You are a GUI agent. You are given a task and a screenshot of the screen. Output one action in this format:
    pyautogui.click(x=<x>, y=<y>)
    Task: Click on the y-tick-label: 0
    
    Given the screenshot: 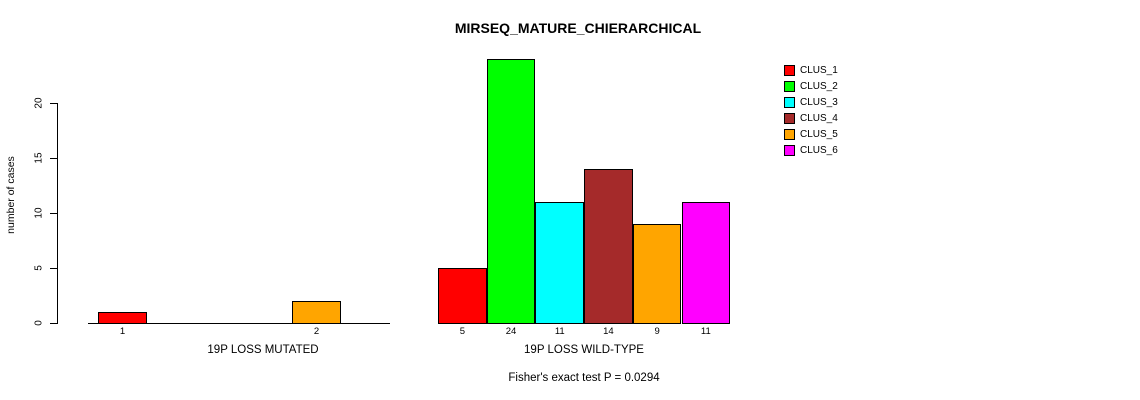 What is the action you would take?
    pyautogui.click(x=39, y=323)
    